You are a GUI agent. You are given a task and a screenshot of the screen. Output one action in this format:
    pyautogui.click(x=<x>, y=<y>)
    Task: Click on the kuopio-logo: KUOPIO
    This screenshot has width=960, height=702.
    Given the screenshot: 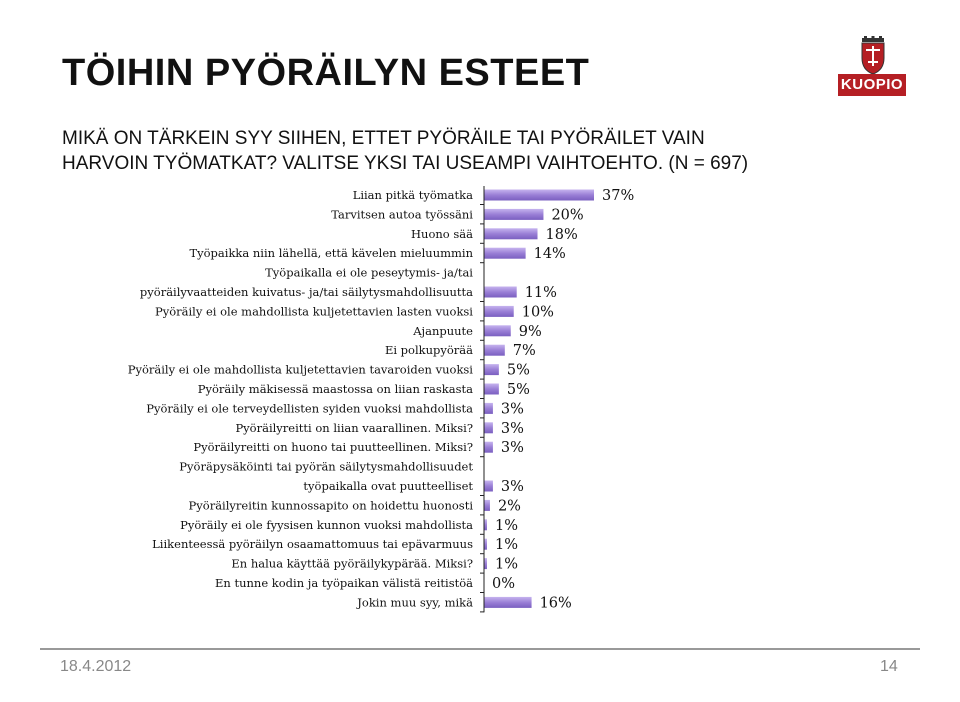 What is the action you would take?
    pyautogui.click(x=872, y=85)
    